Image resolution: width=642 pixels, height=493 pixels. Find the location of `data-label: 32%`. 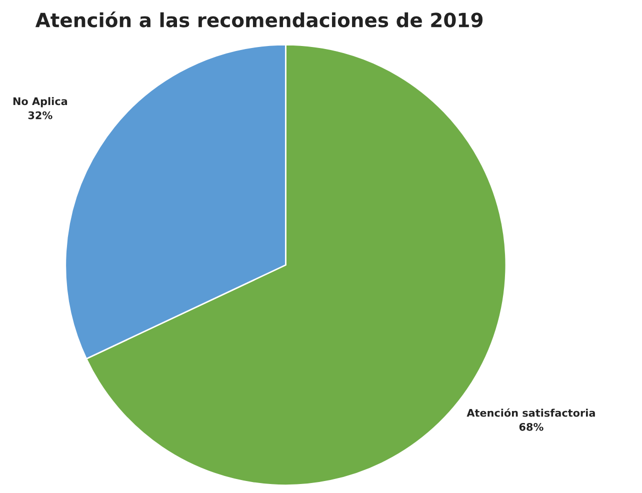

data-label: 32% is located at coordinates (40, 115).